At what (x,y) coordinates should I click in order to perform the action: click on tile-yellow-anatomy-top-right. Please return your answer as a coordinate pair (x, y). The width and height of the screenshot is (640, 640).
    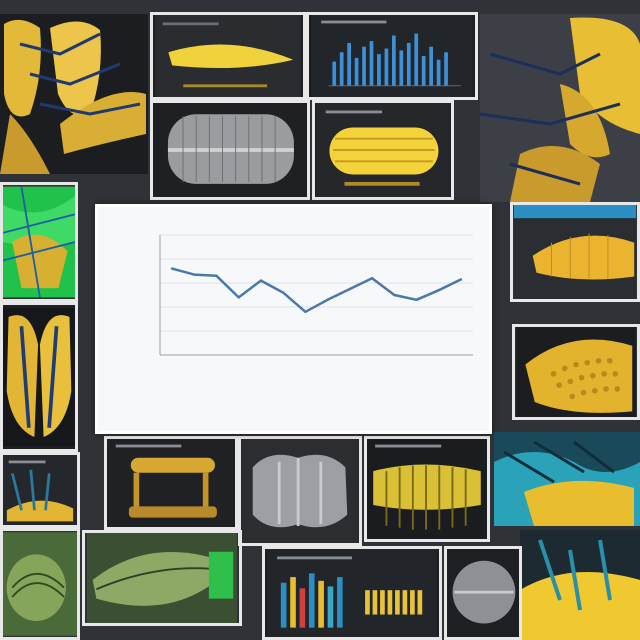
    Looking at the image, I should click on (560, 108).